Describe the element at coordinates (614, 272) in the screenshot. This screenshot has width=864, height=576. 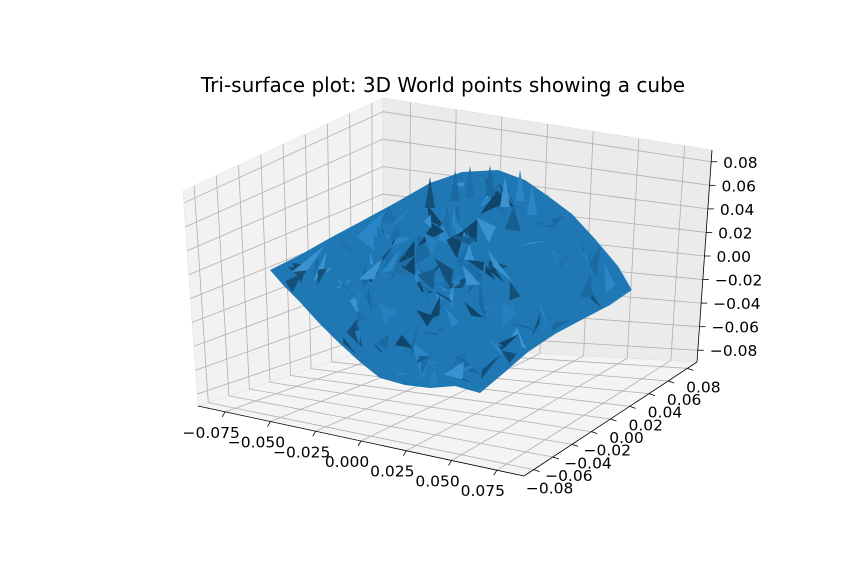
I see `surface-edge` at that location.